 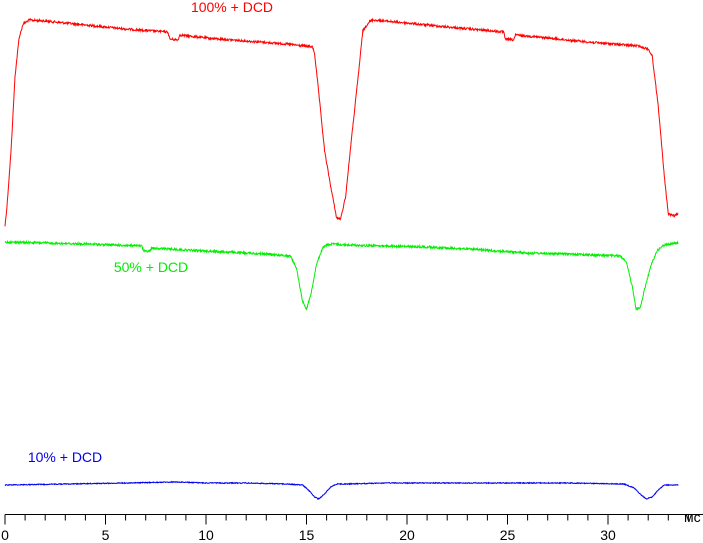 I want to click on x-tick-label: 25, so click(x=508, y=535).